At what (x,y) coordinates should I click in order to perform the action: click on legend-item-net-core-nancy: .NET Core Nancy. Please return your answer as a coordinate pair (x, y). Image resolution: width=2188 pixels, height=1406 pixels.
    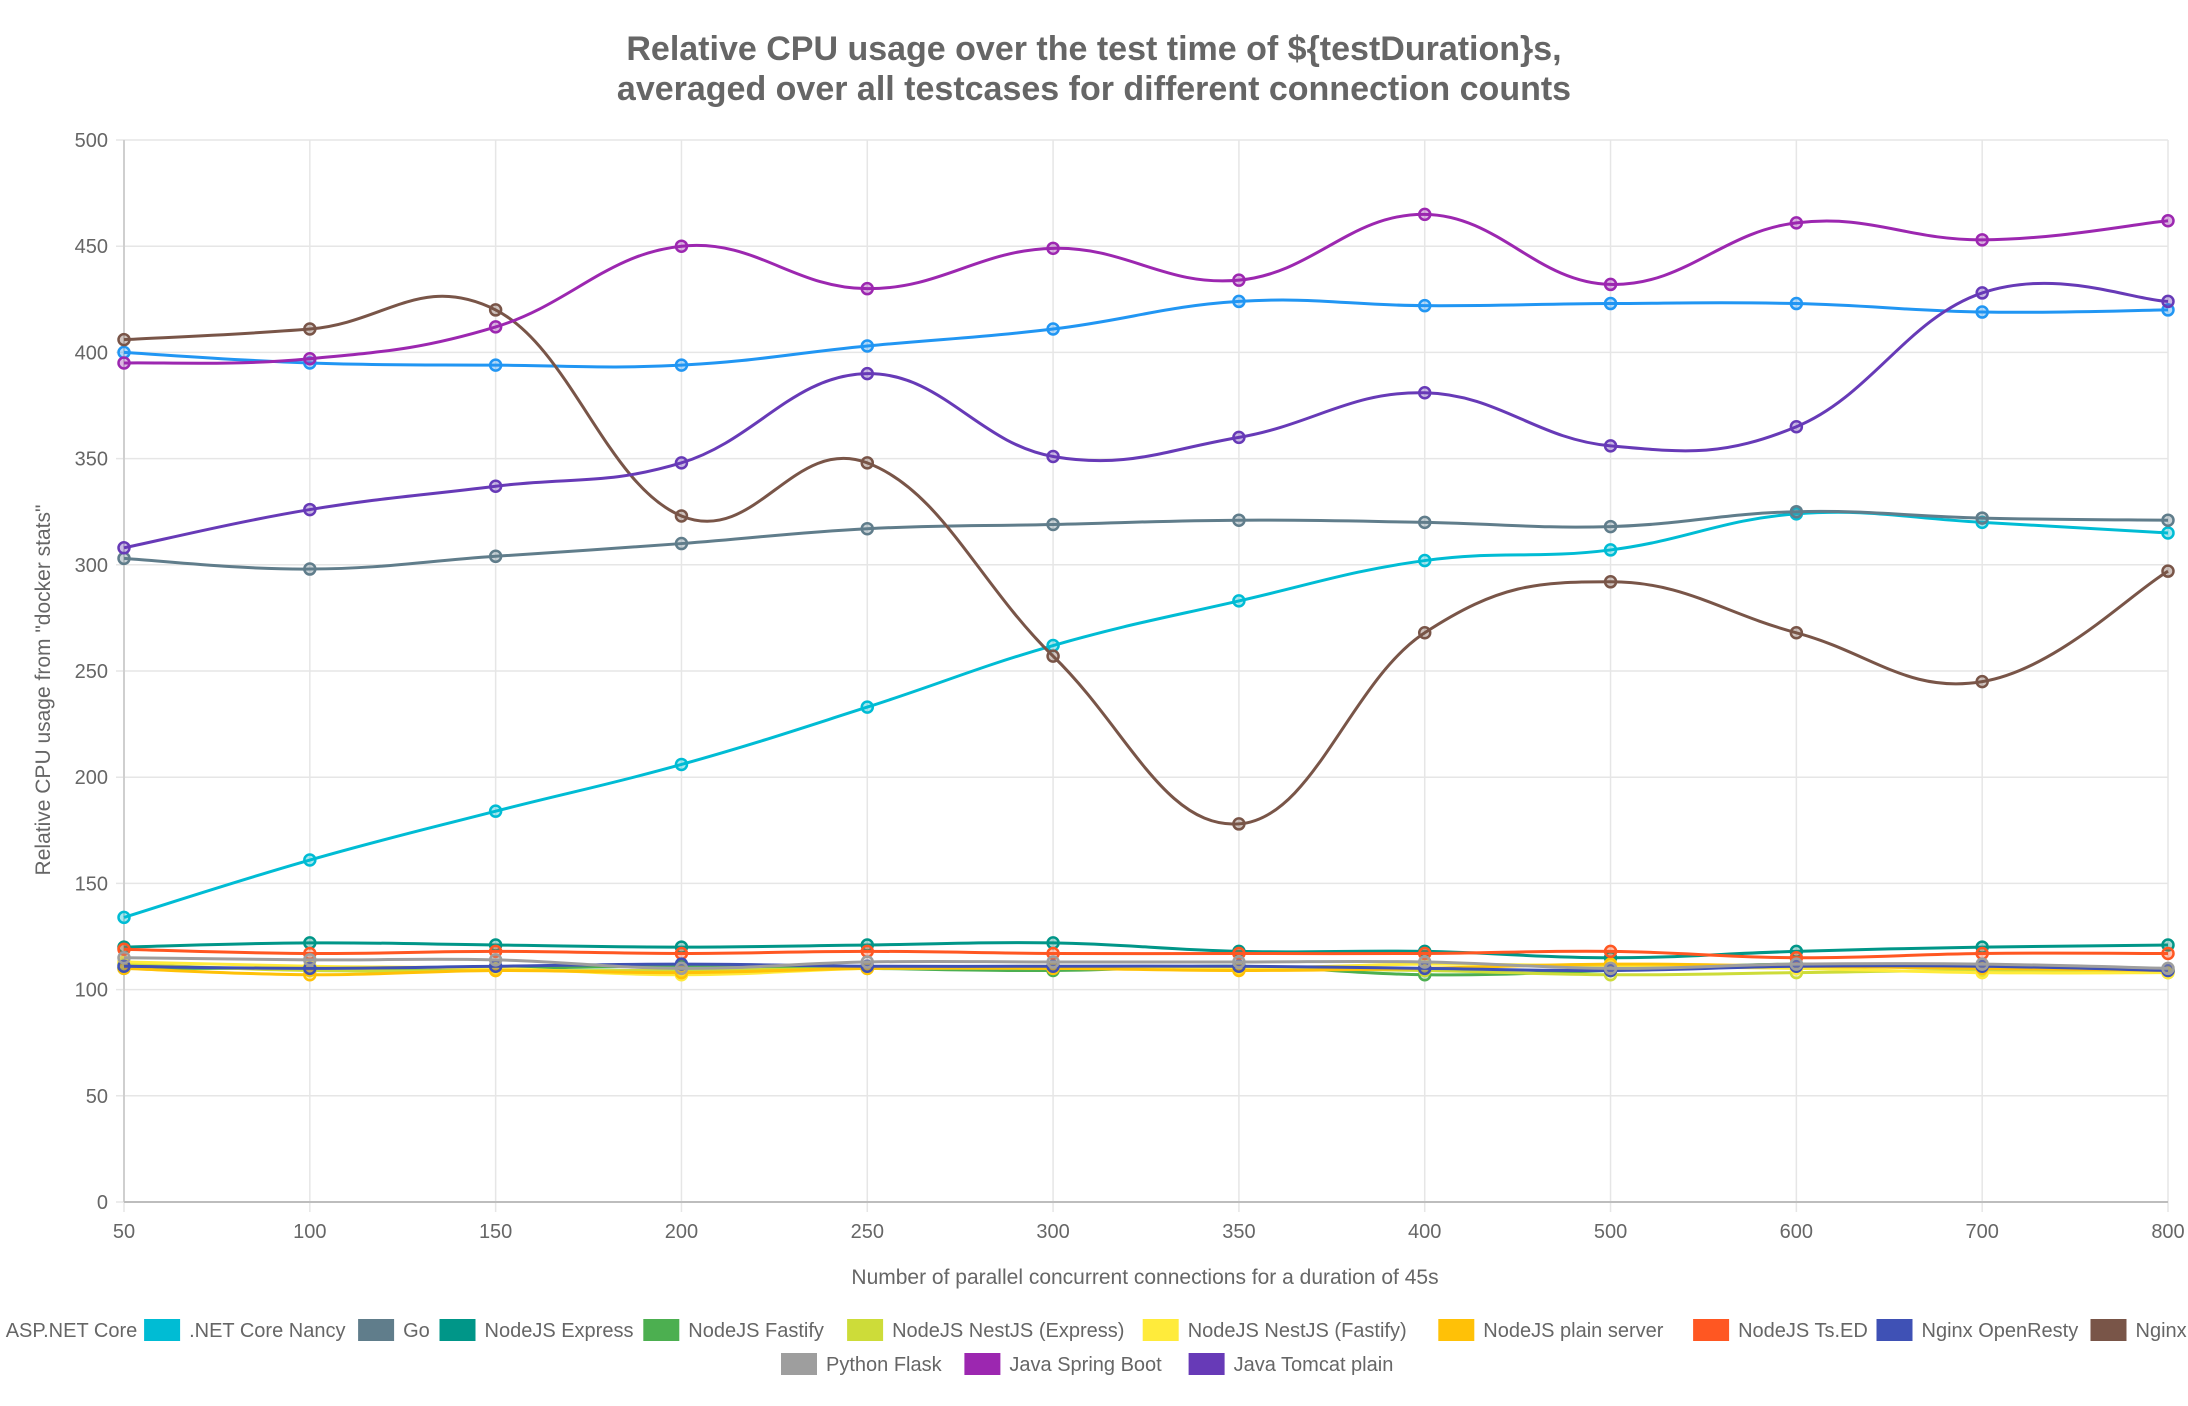
    Looking at the image, I should click on (244, 1330).